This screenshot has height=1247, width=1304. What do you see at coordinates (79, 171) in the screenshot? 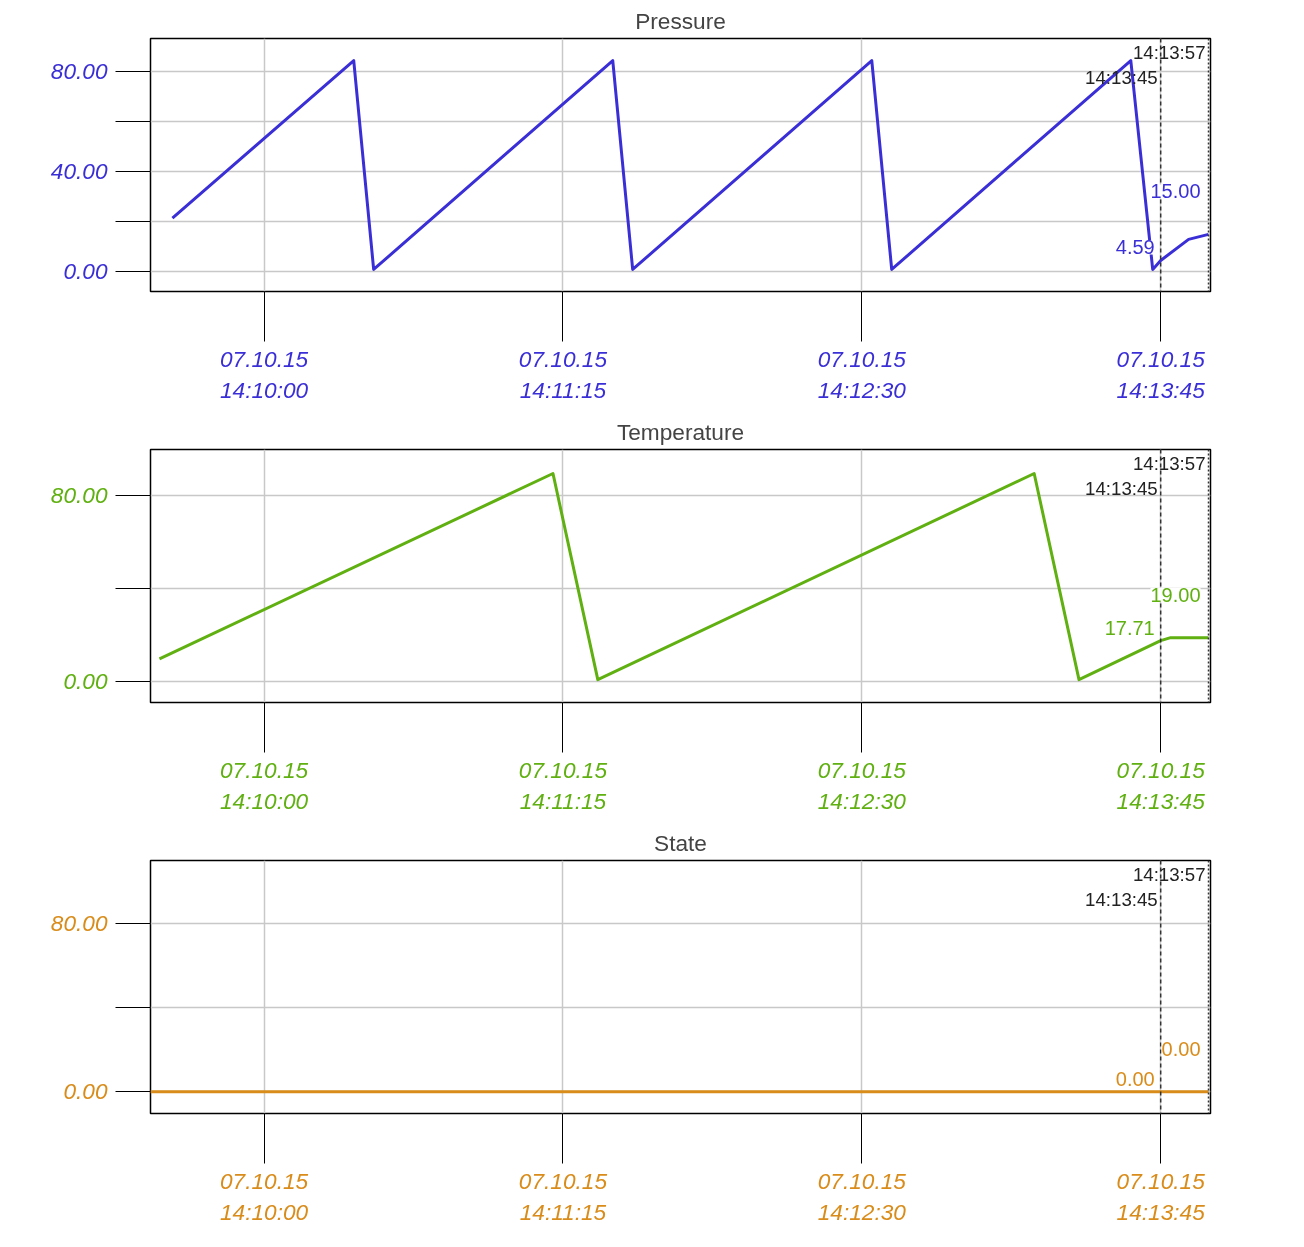
I see `y-tick-label: 40.00` at bounding box center [79, 171].